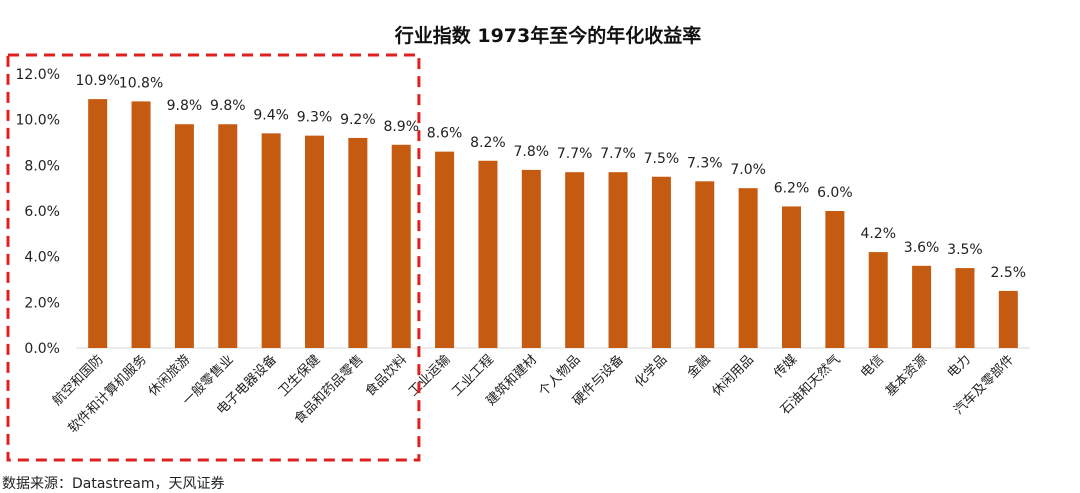  What do you see at coordinates (705, 163) in the screenshot?
I see `data-label: 7.3%` at bounding box center [705, 163].